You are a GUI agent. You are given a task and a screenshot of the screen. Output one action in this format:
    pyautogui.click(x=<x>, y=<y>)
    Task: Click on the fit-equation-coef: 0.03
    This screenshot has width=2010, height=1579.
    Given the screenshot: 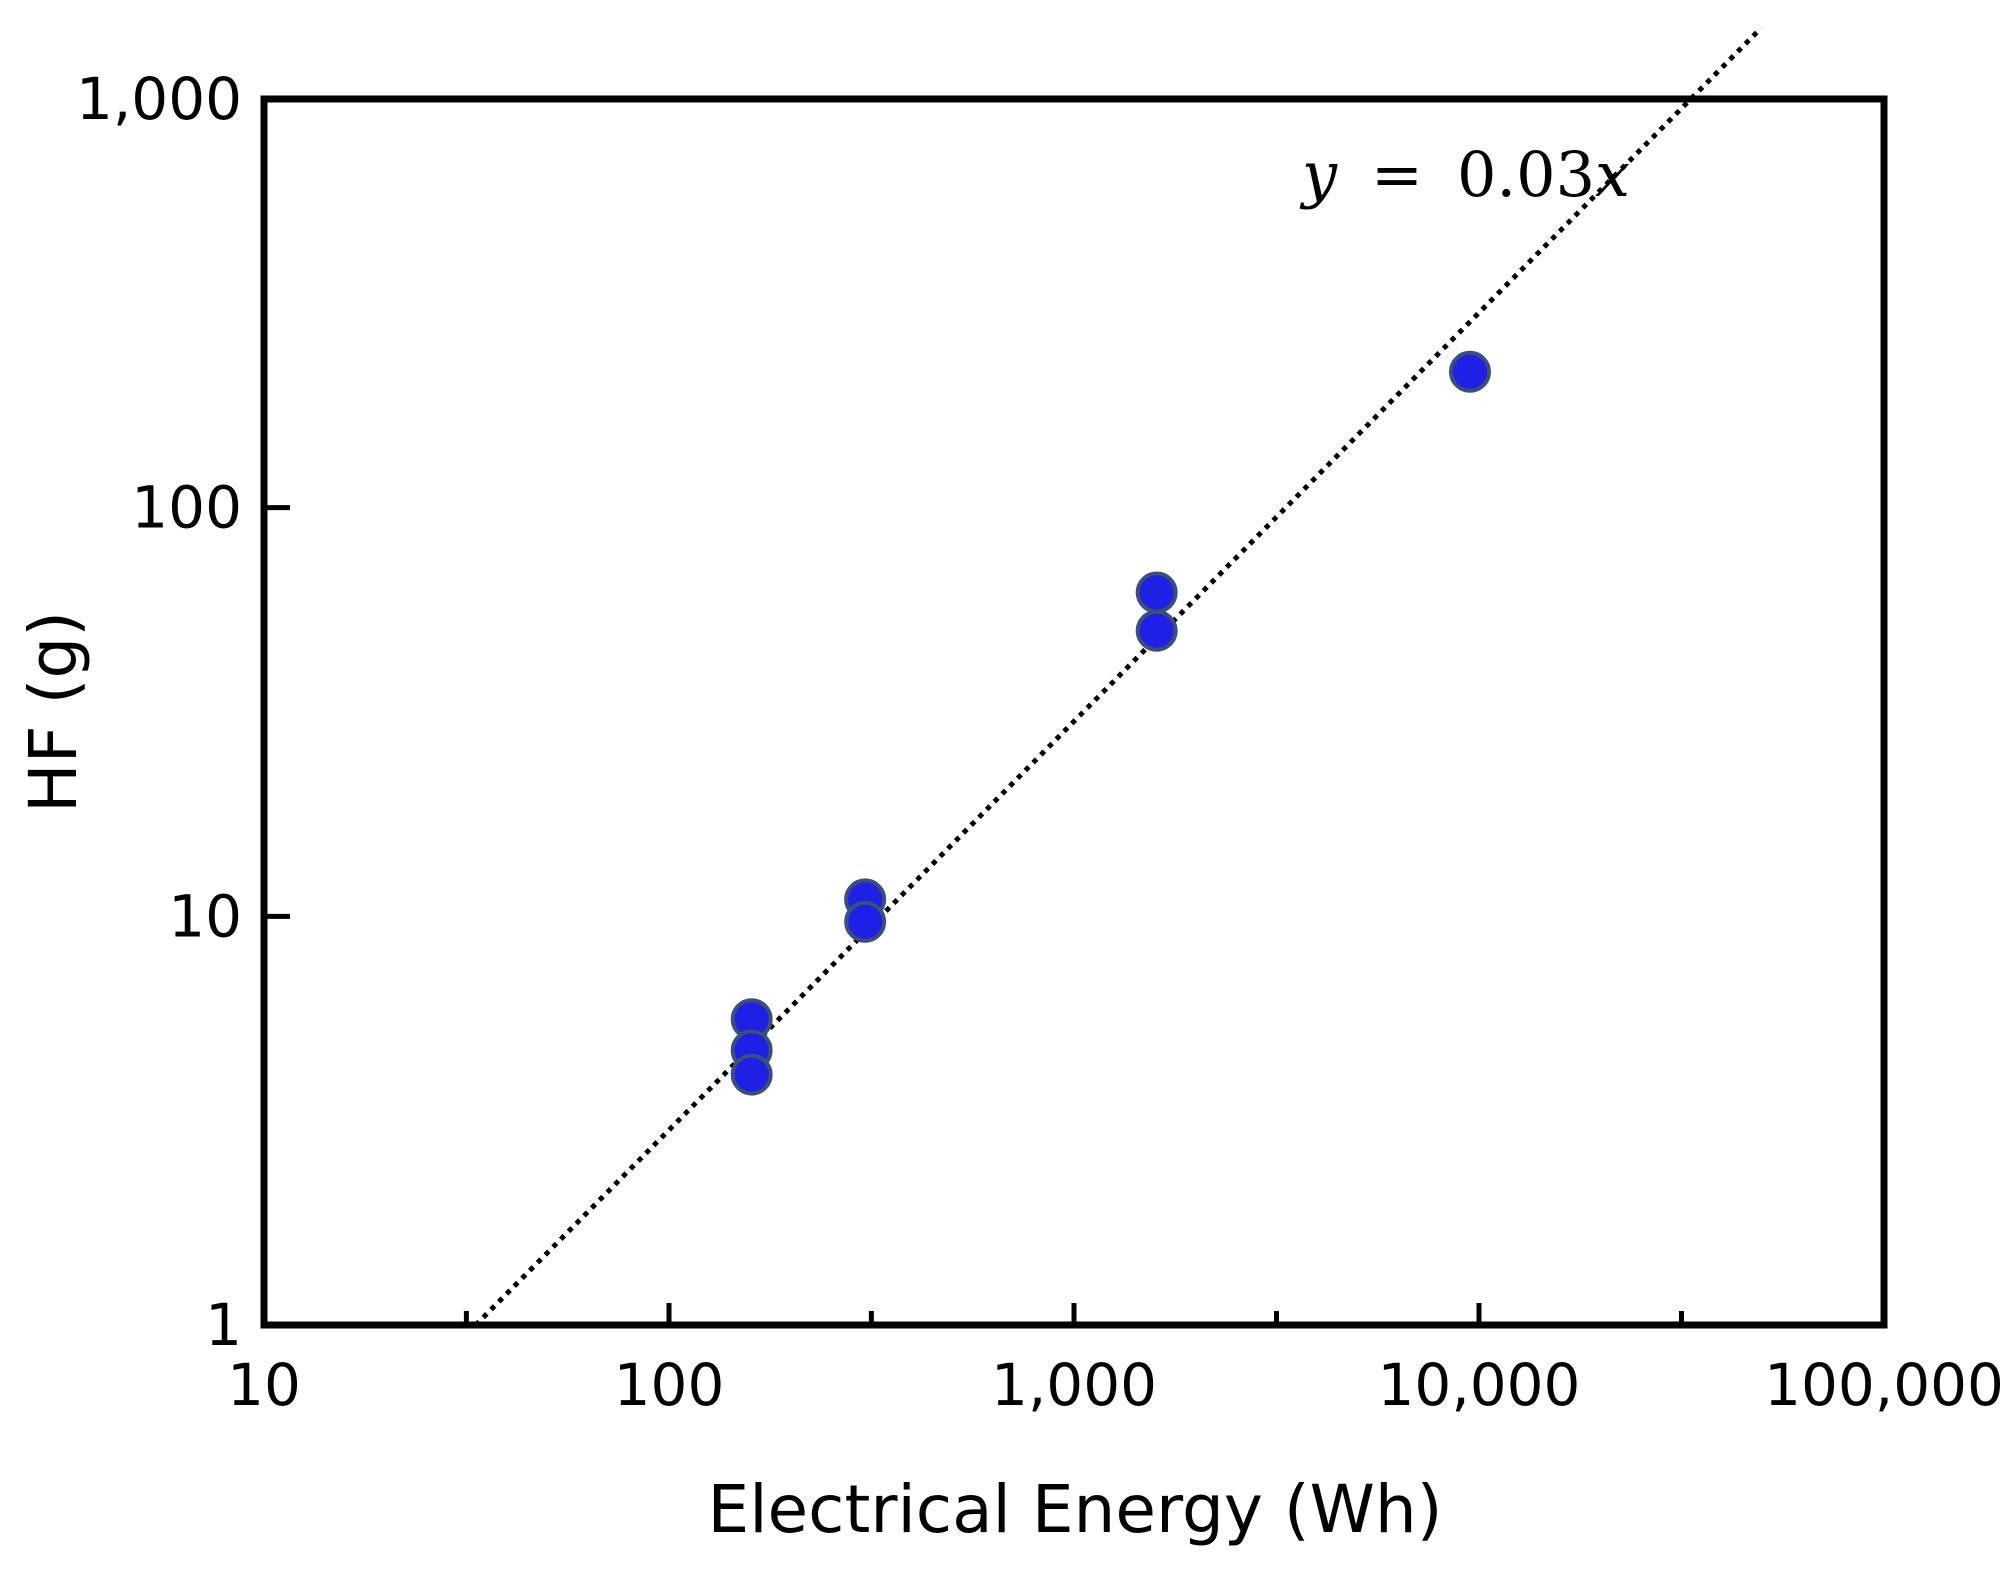 What is the action you would take?
    pyautogui.click(x=1526, y=174)
    